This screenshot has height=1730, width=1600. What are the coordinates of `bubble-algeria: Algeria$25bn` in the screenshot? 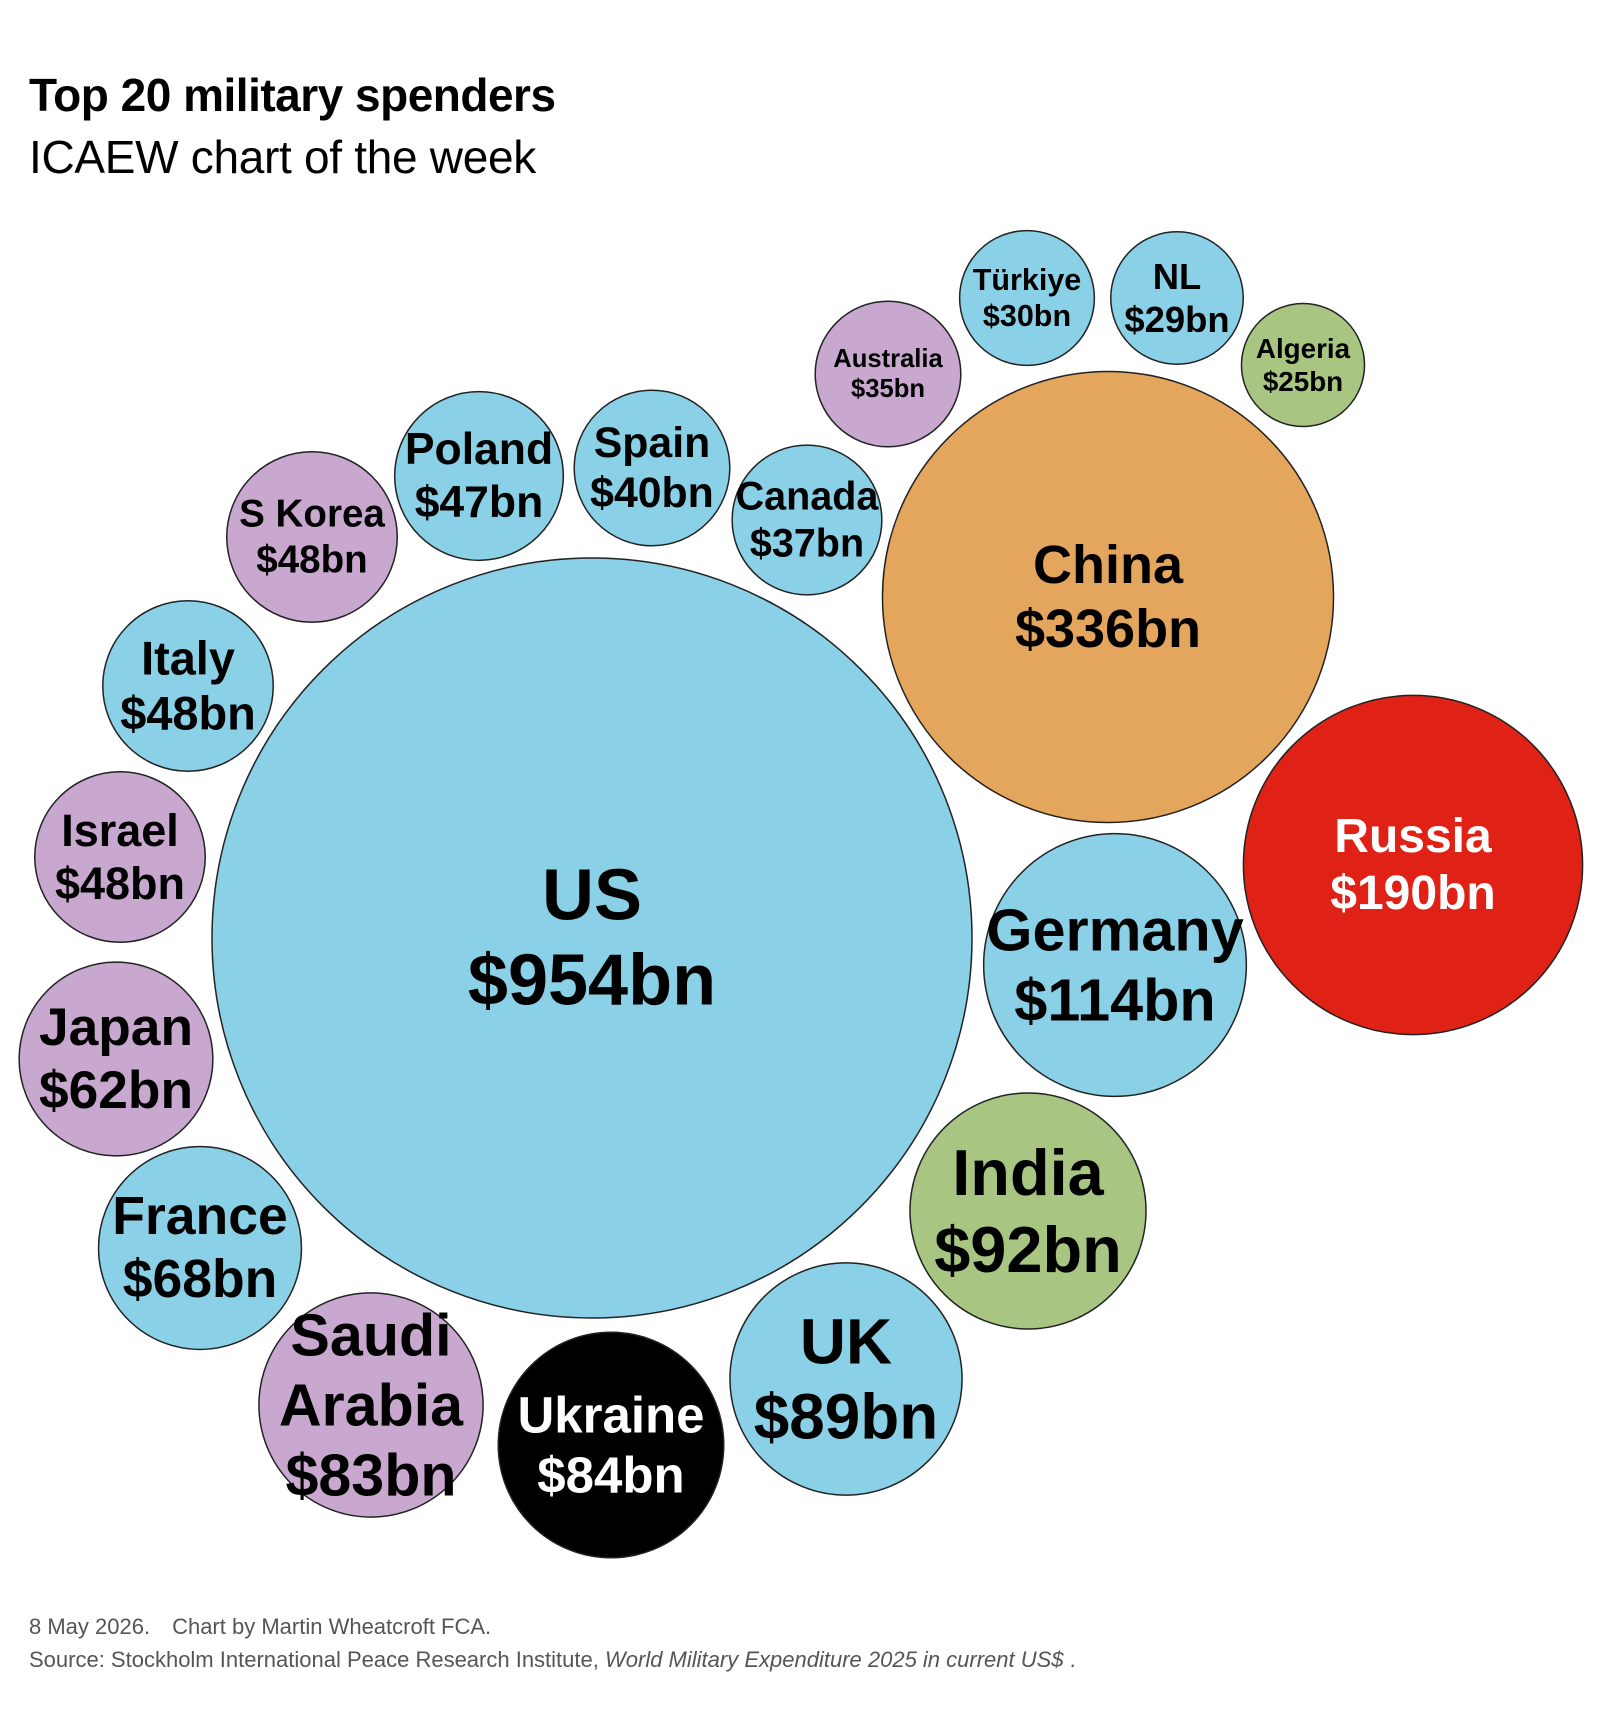 It's located at (1303, 365).